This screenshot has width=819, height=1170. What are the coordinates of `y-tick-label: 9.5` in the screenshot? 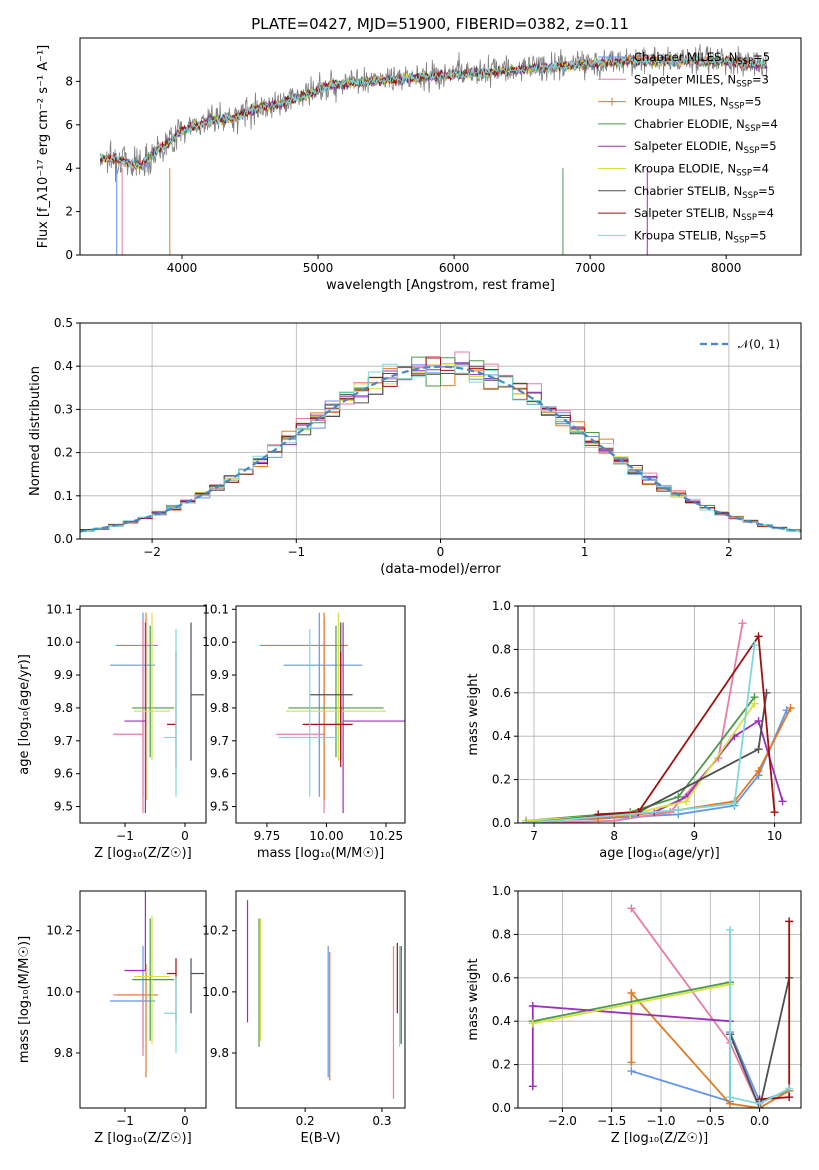 It's located at (219, 807).